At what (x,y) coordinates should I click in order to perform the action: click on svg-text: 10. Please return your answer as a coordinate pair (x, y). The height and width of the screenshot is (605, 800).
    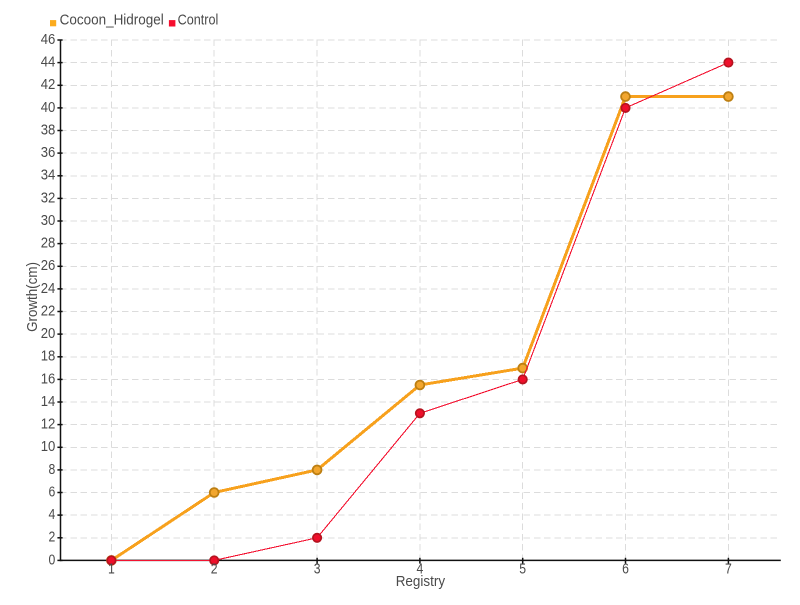
    Looking at the image, I should click on (48, 447).